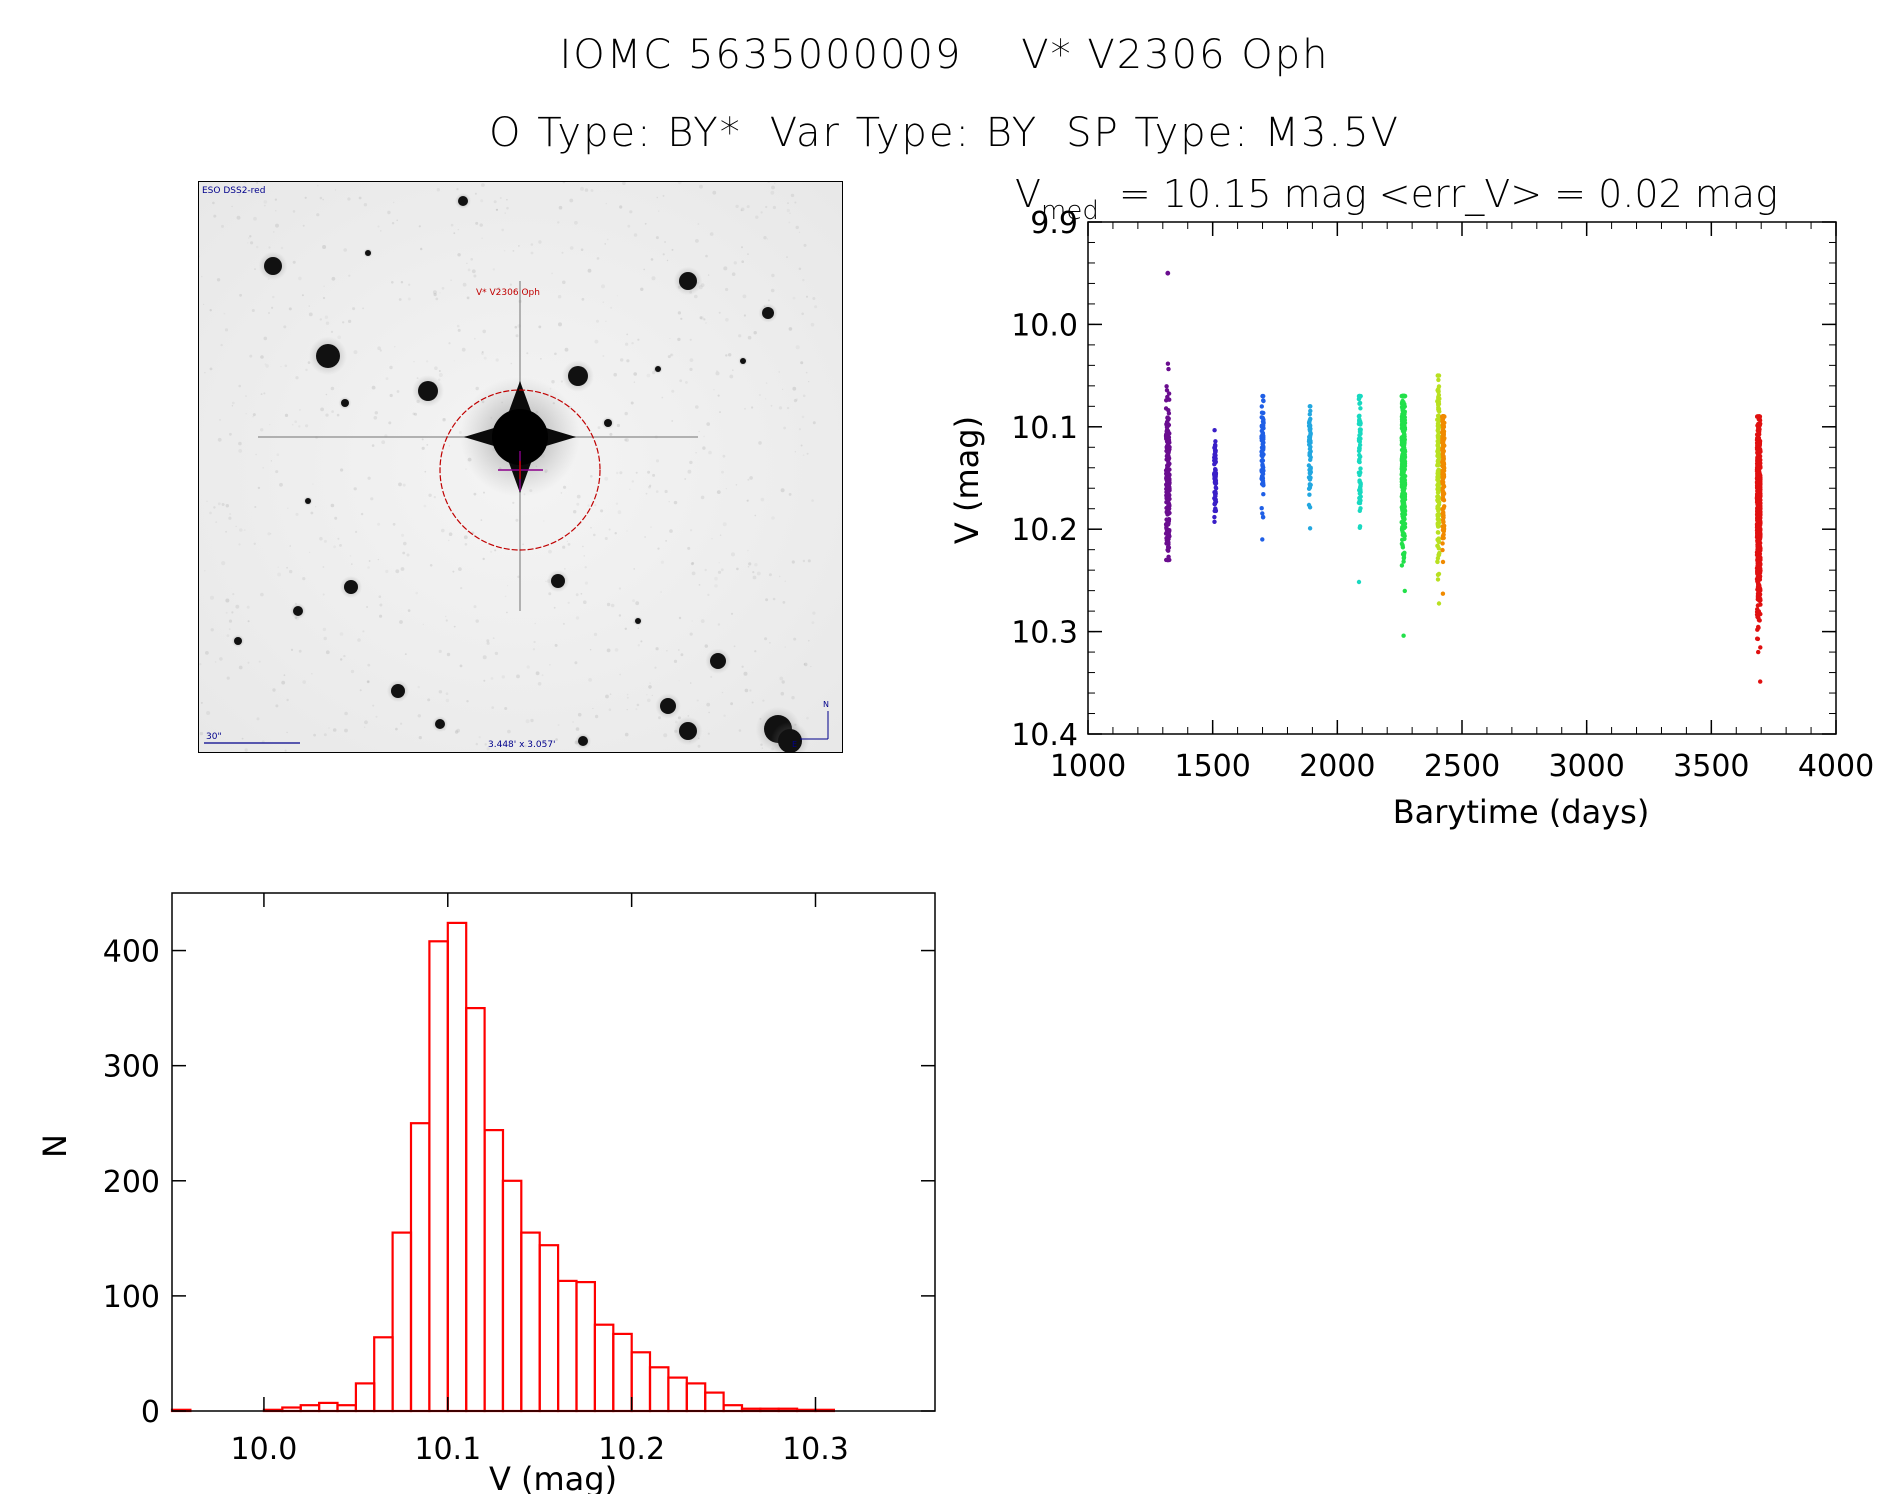 The width and height of the screenshot is (1889, 1494). Describe the element at coordinates (55, 1146) in the screenshot. I see `hist-ylabel: N` at that location.